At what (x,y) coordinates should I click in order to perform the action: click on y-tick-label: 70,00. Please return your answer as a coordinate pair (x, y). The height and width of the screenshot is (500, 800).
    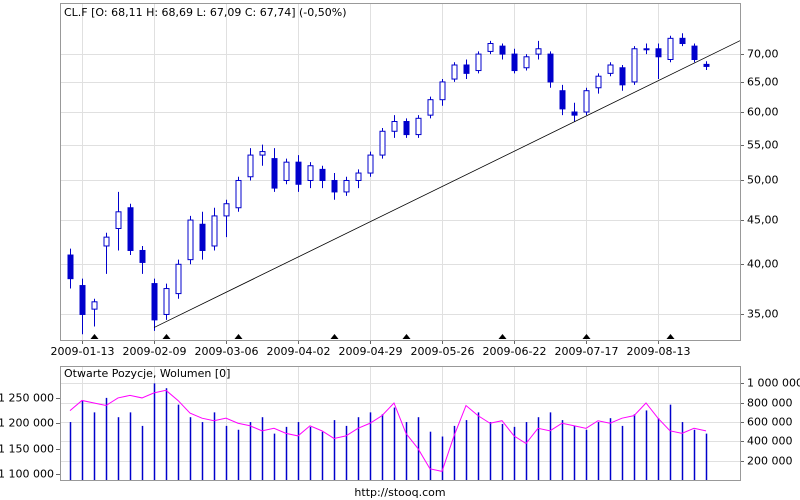
    Looking at the image, I should click on (763, 54).